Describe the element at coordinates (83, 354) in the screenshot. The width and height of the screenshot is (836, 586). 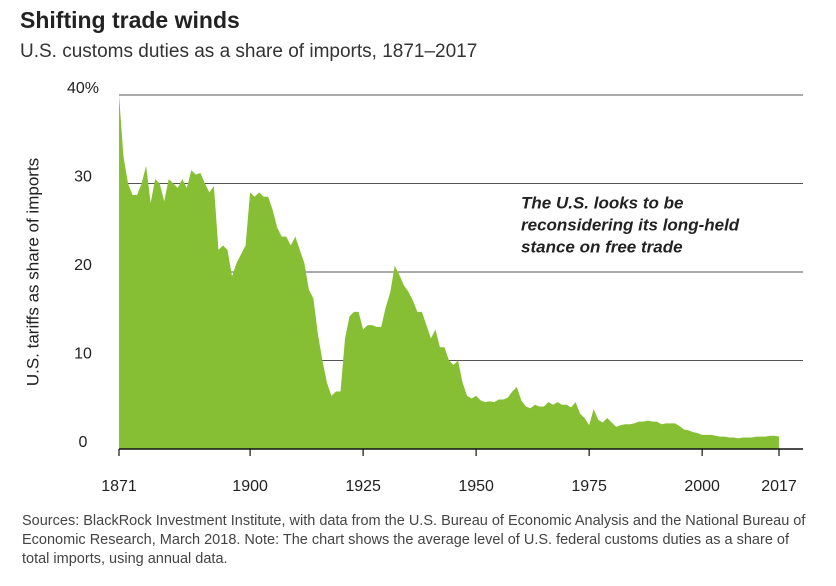
I see `y-tick-label: 10` at that location.